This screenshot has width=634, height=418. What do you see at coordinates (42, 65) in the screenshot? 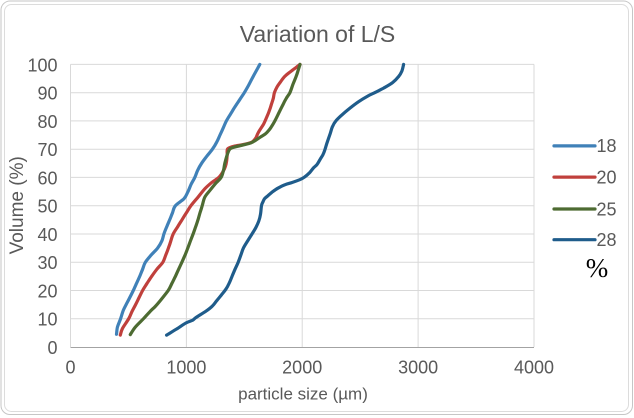
I see `svg-text: 100` at bounding box center [42, 65].